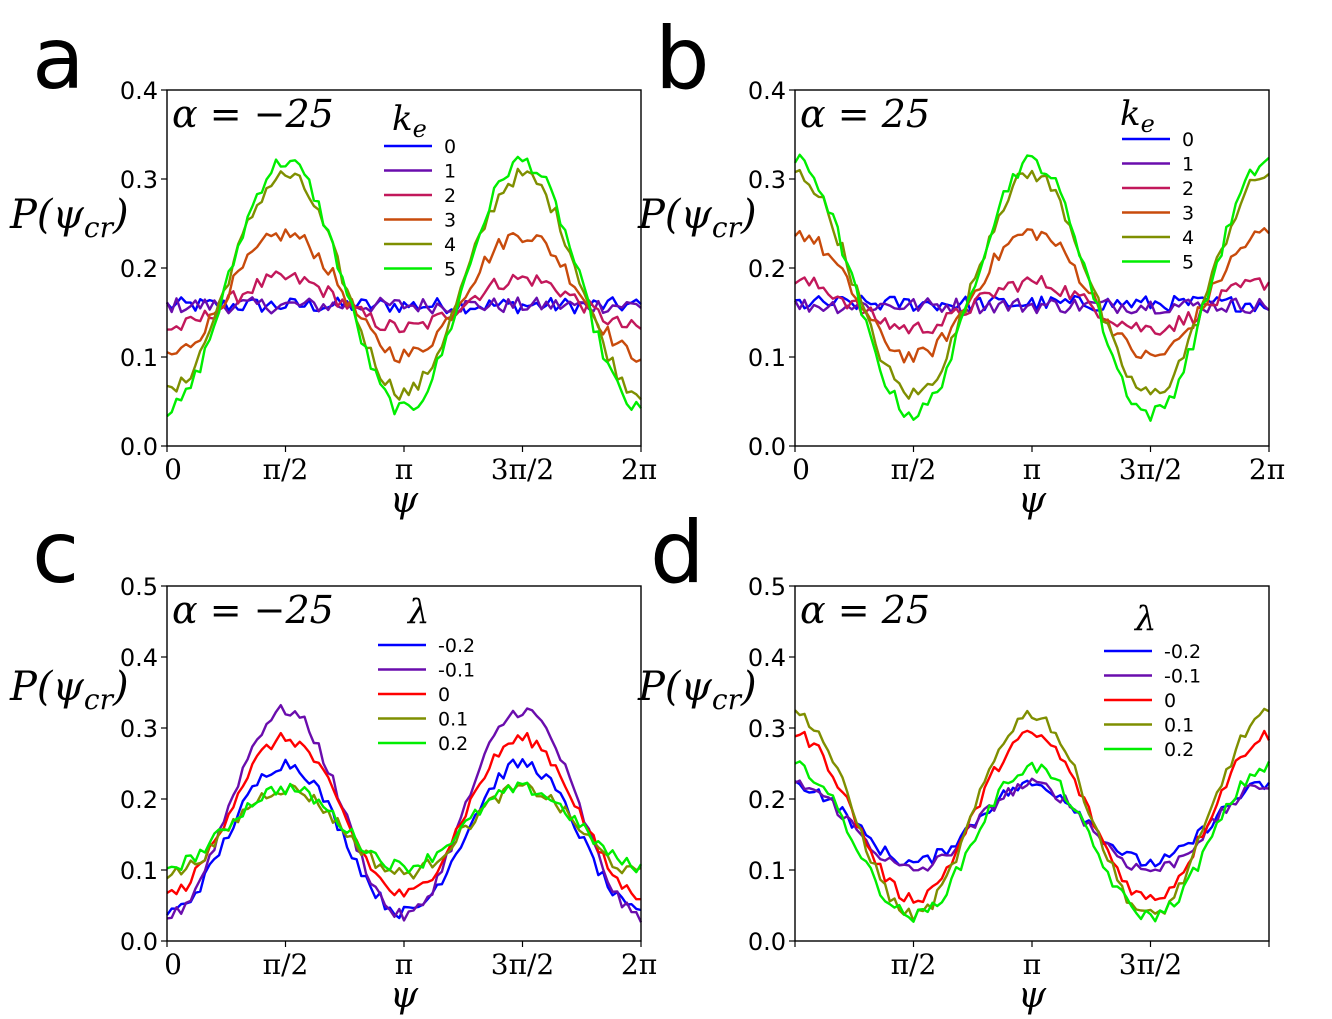  Describe the element at coordinates (450, 221) in the screenshot. I see `legend-label-a-3: 3` at that location.